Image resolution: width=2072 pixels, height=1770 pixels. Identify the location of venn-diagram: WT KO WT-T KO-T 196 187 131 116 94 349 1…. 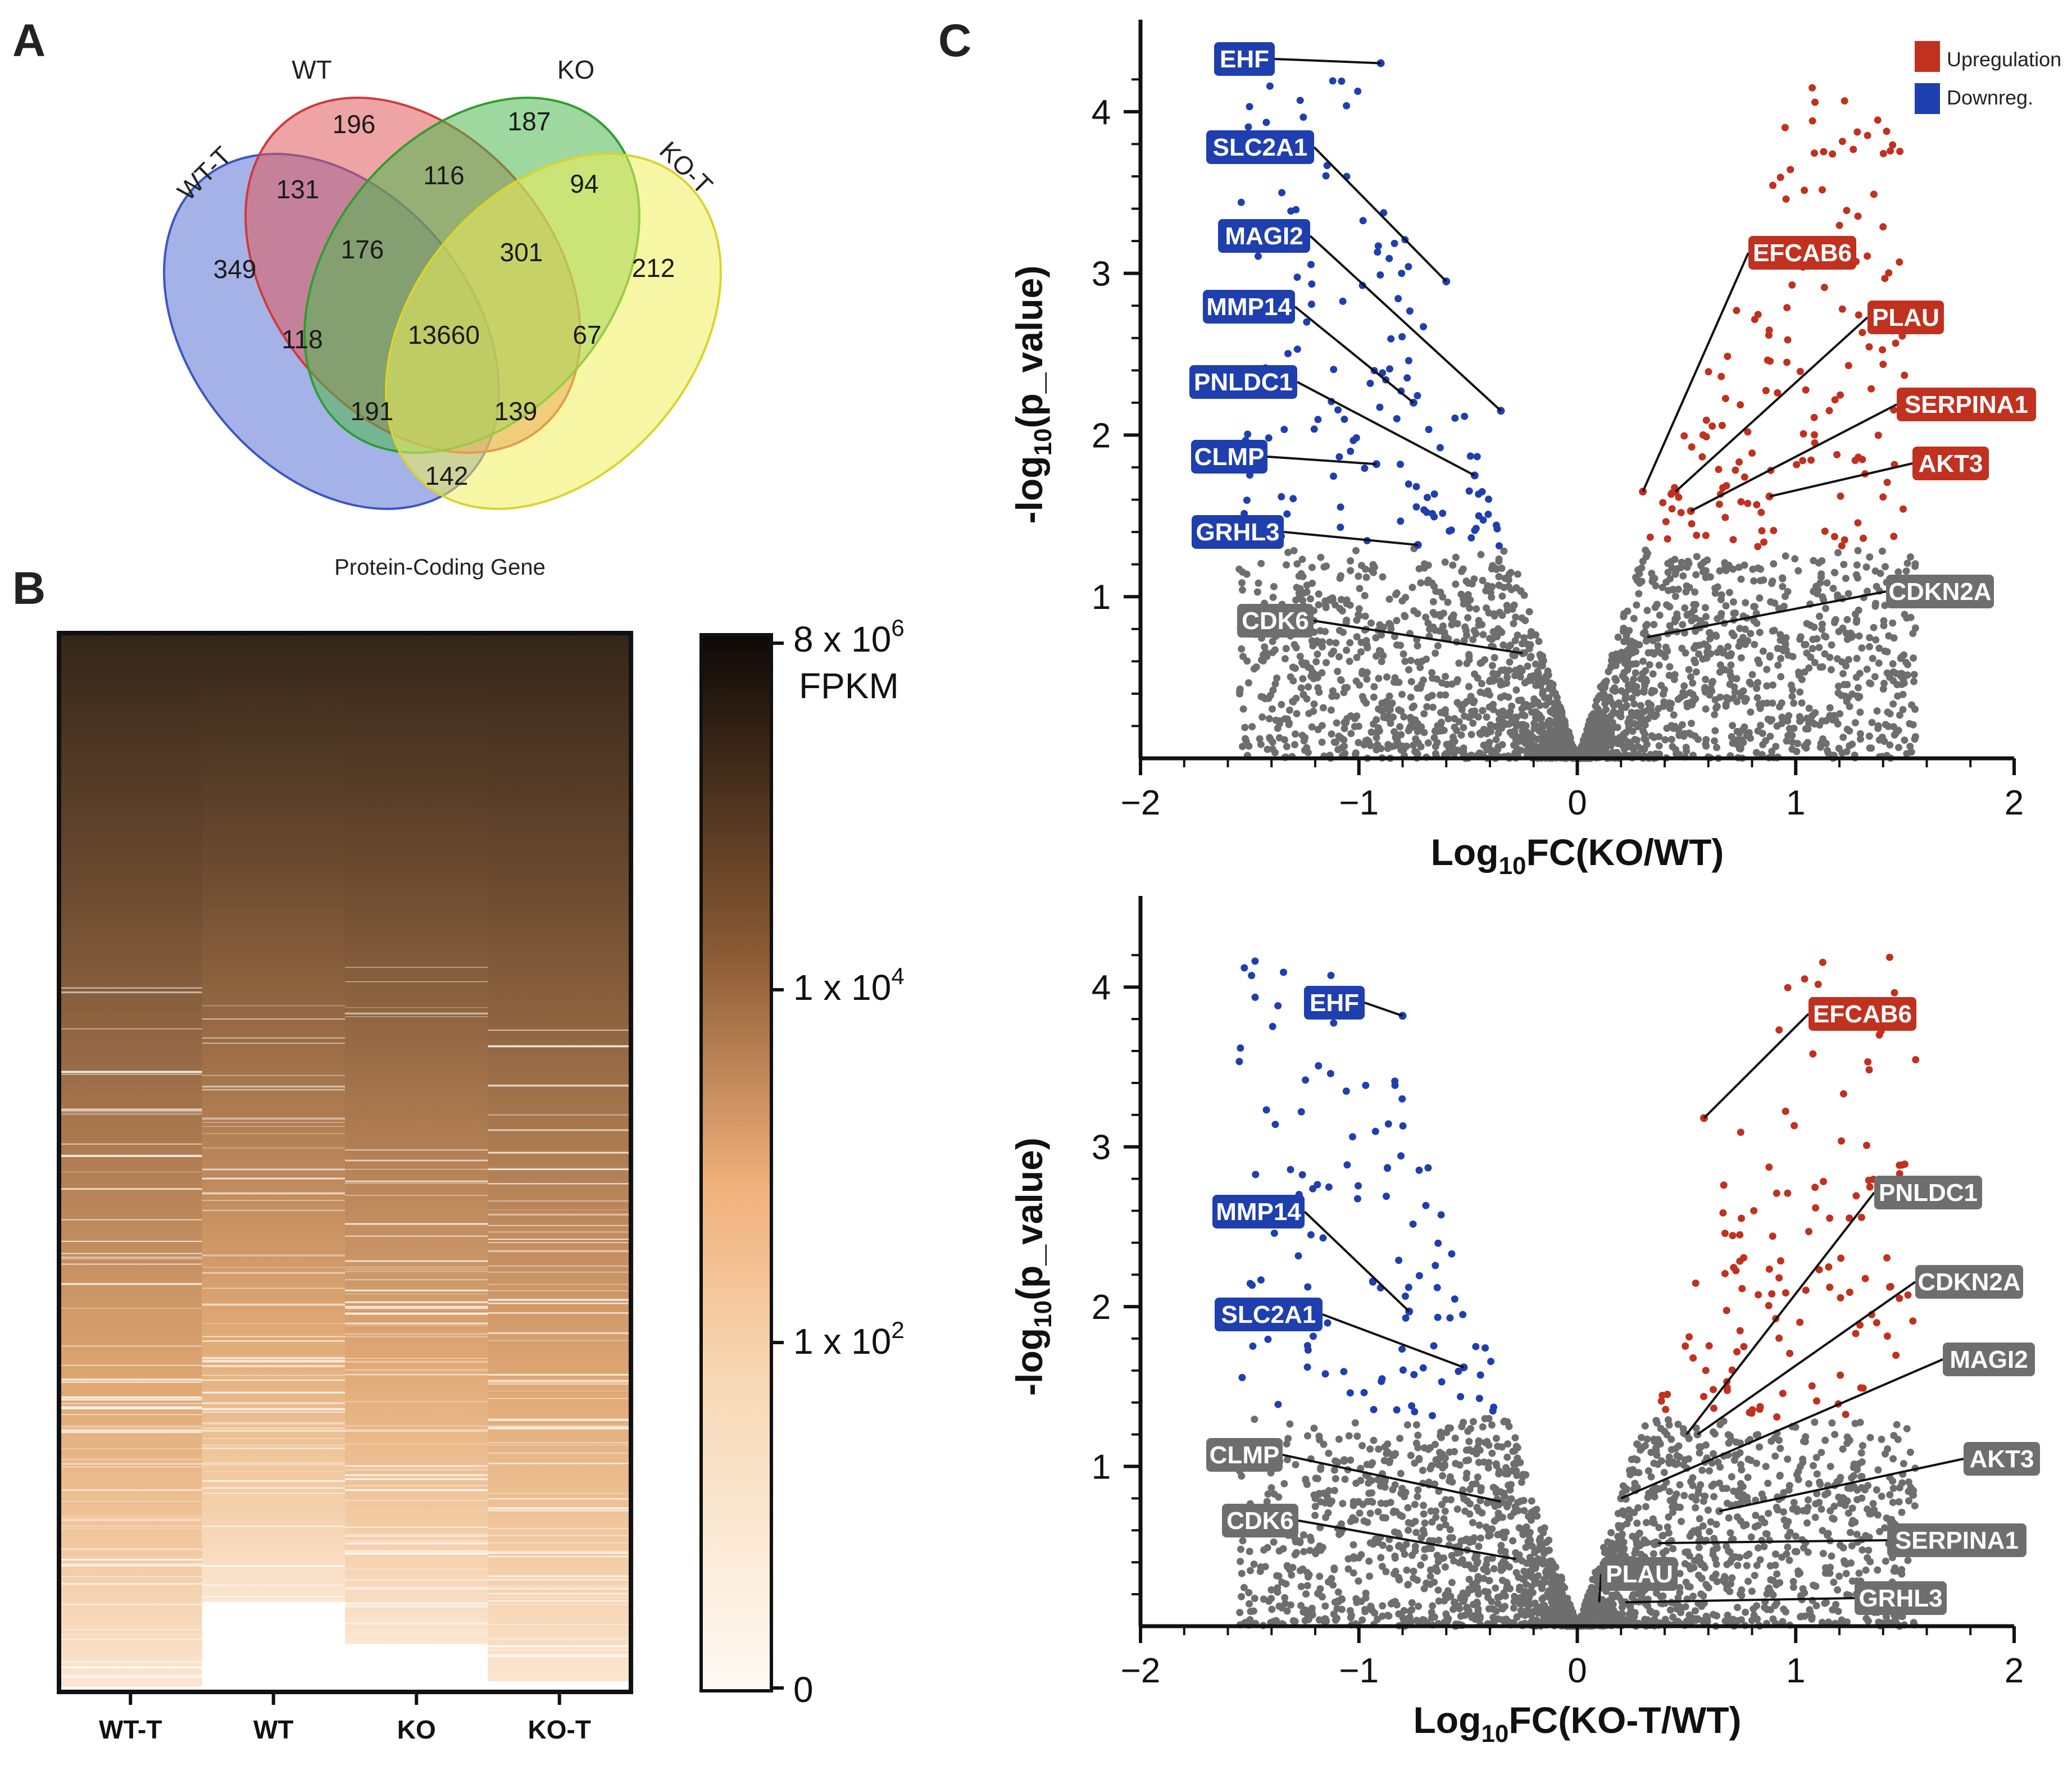
(442, 317).